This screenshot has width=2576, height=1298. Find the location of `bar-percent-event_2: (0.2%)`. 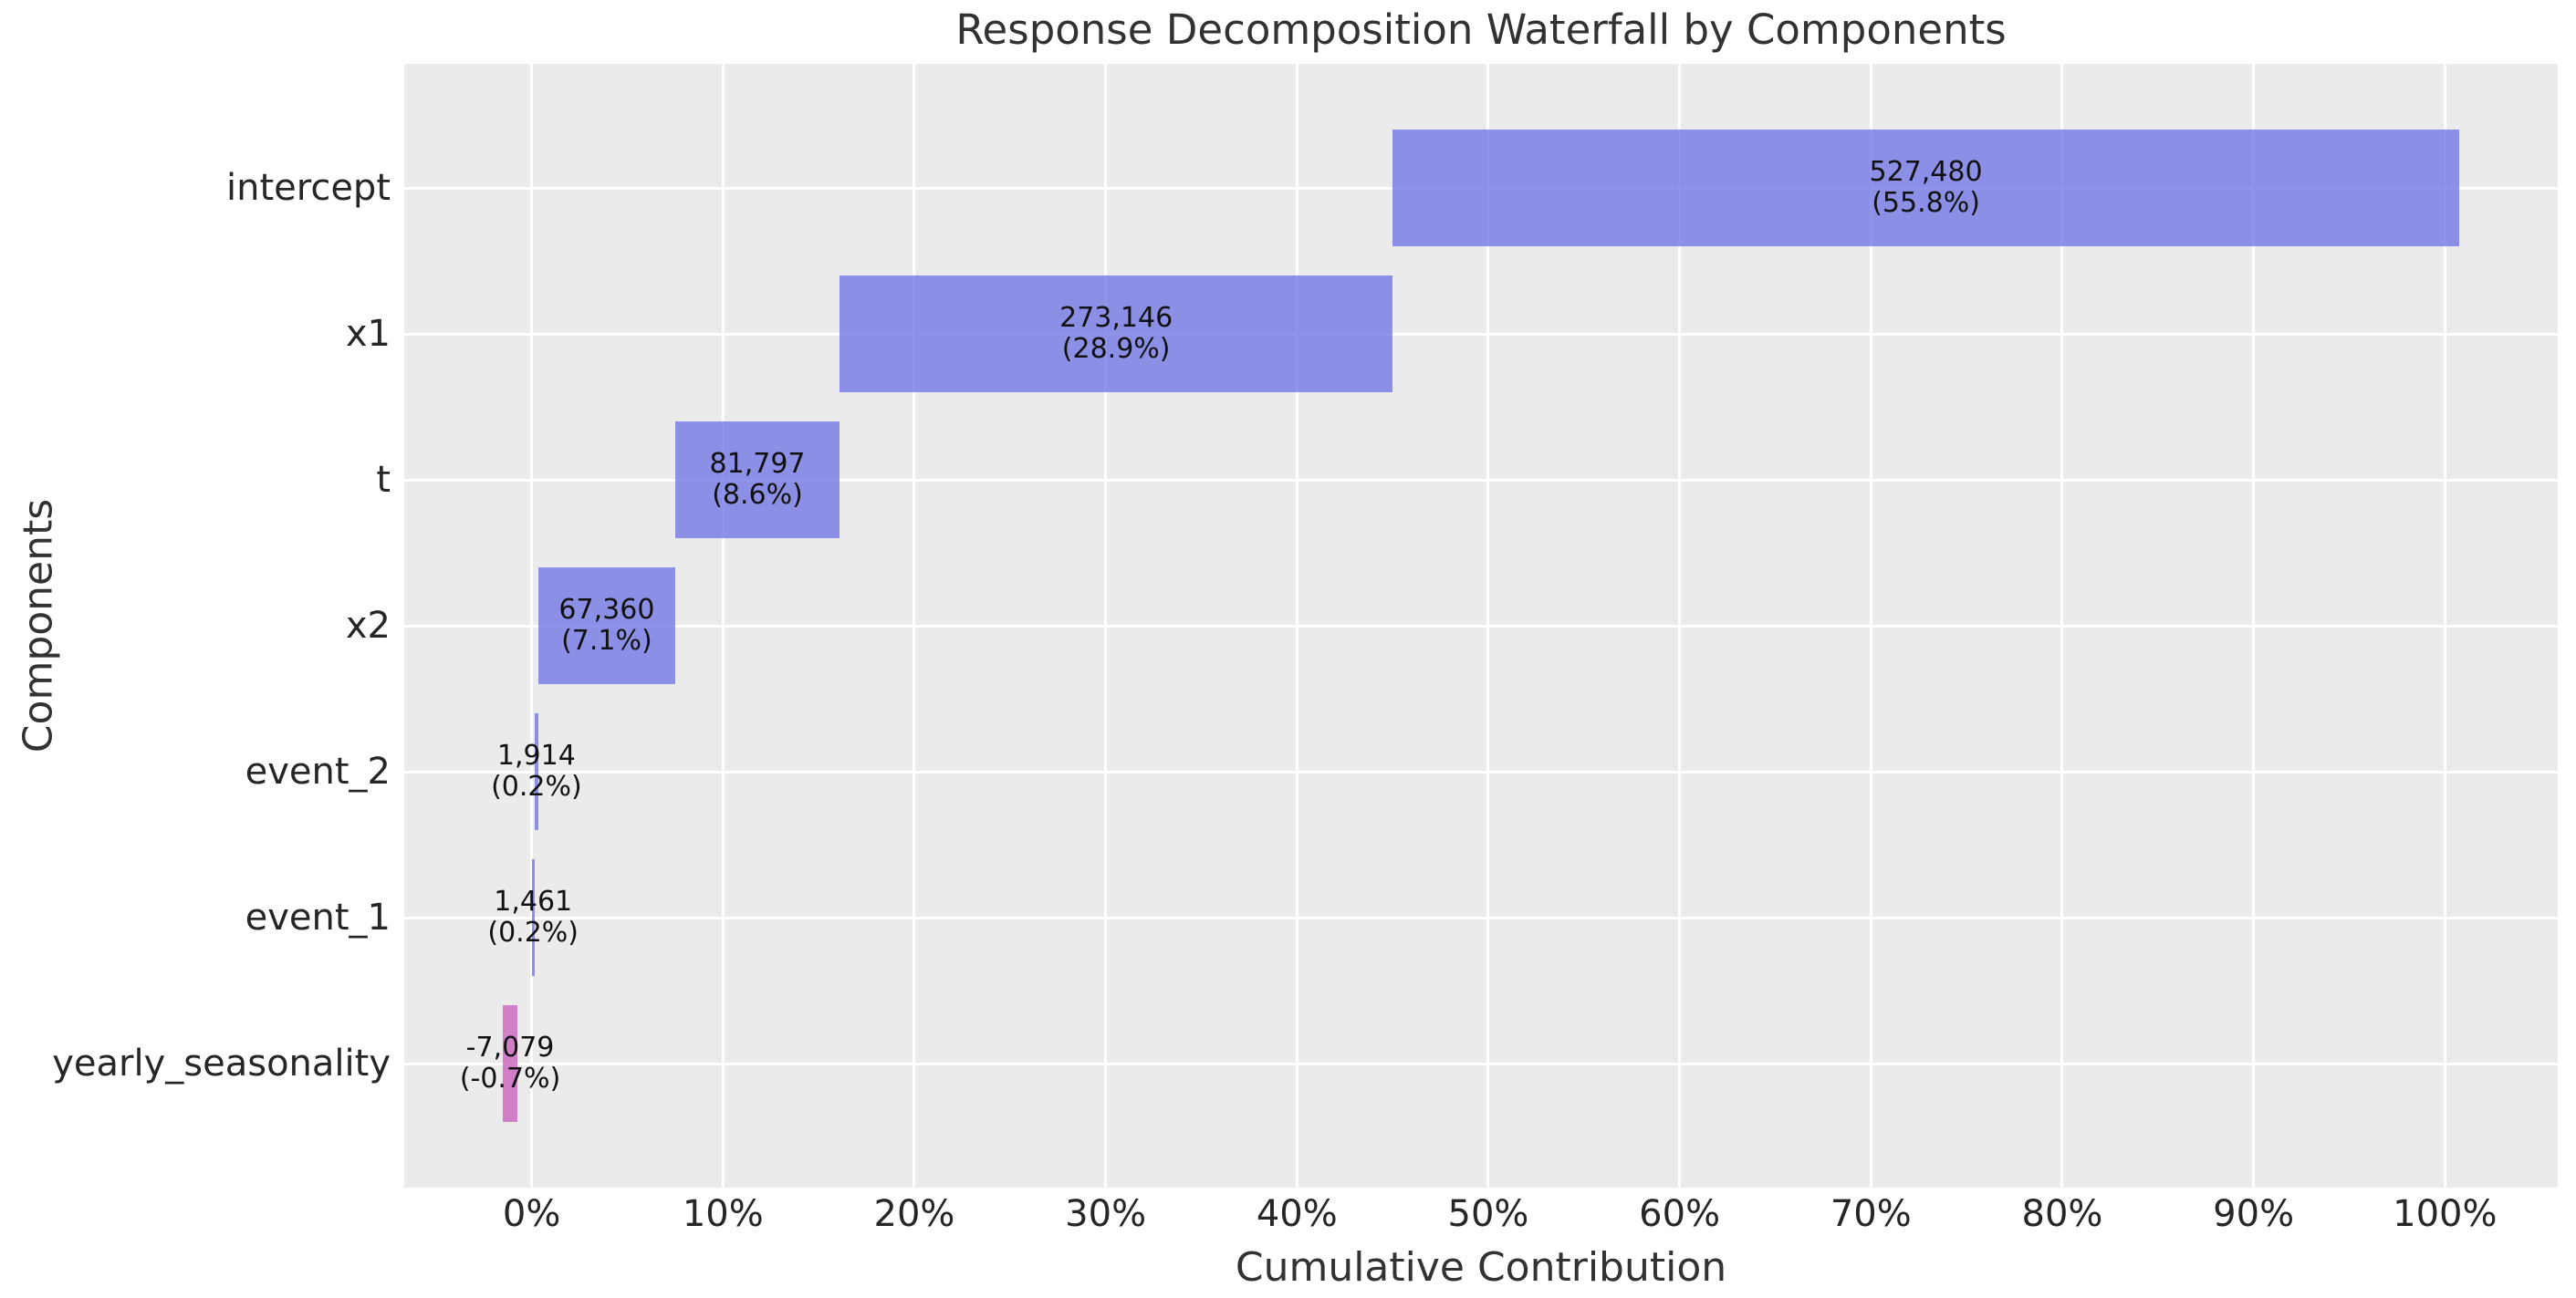

bar-percent-event_2: (0.2%) is located at coordinates (536, 787).